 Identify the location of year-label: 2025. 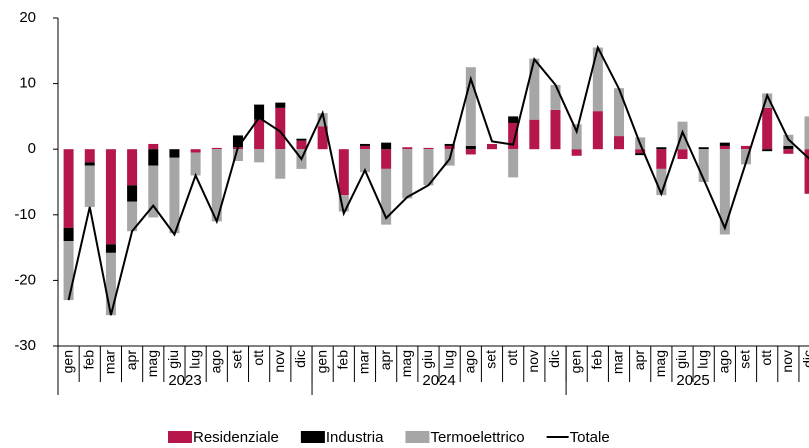
(692, 380).